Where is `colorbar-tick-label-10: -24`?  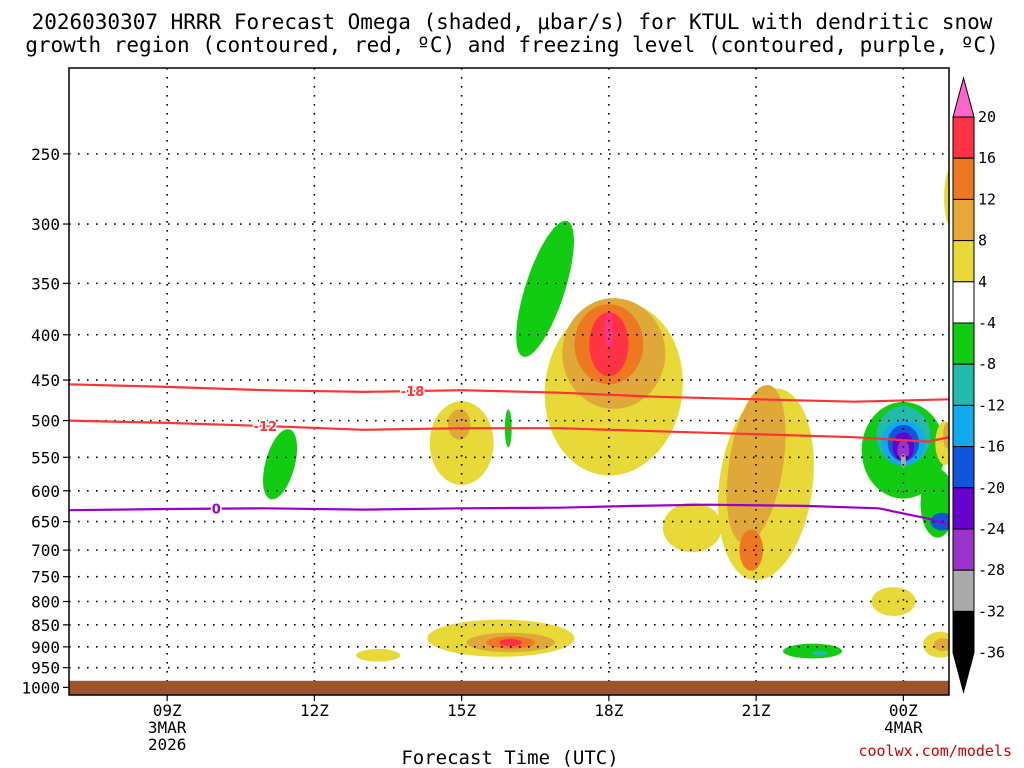
colorbar-tick-label-10: -24 is located at coordinates (991, 529).